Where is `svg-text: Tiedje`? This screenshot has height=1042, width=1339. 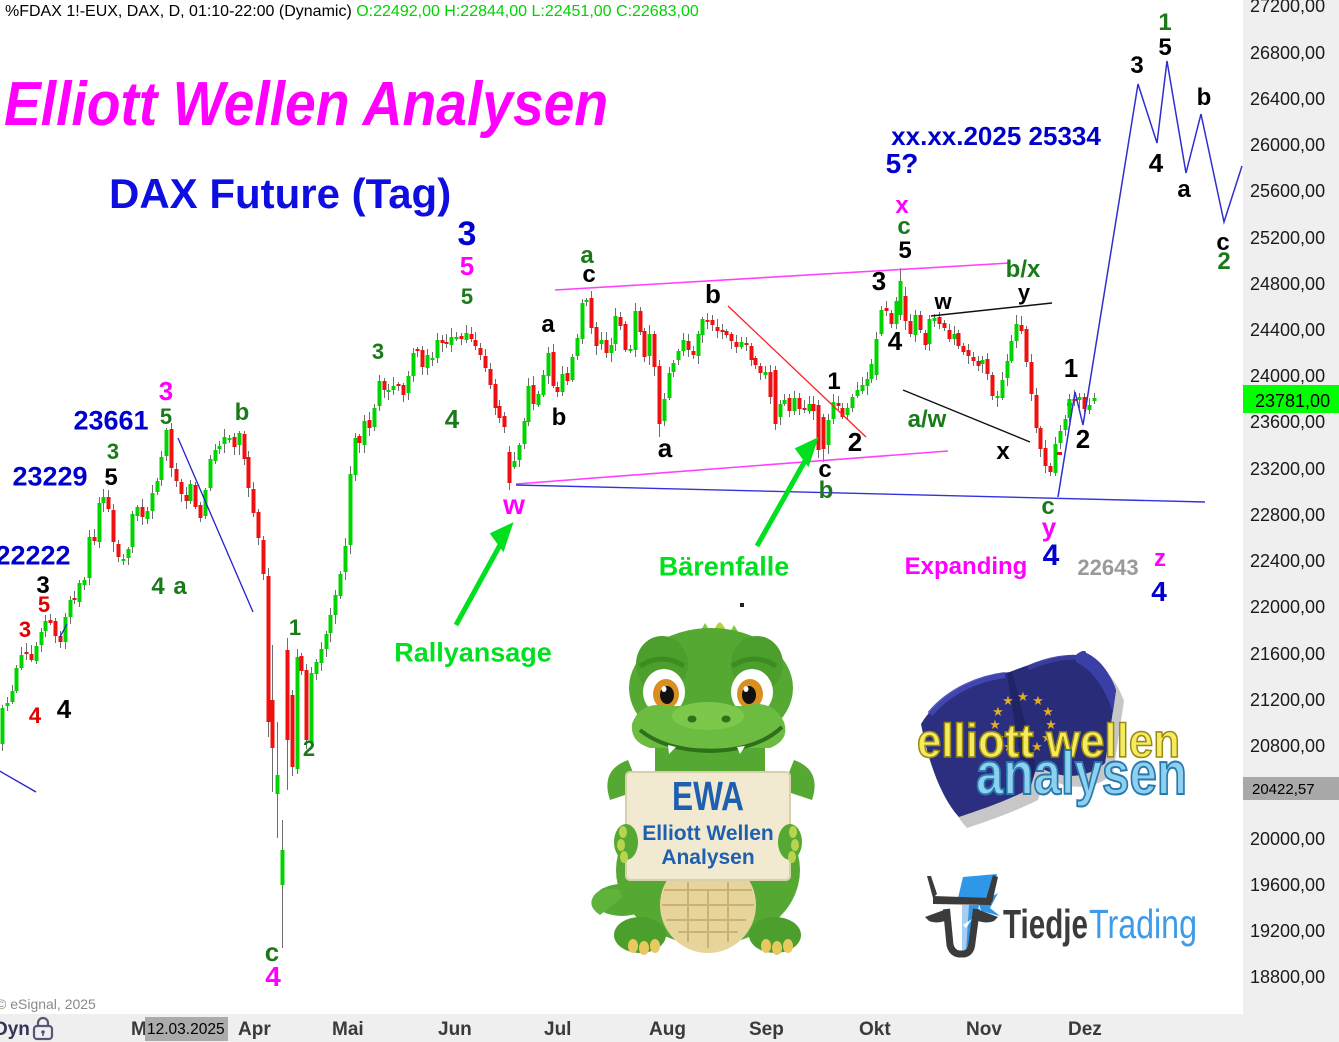 svg-text: Tiedje is located at coordinates (1045, 924).